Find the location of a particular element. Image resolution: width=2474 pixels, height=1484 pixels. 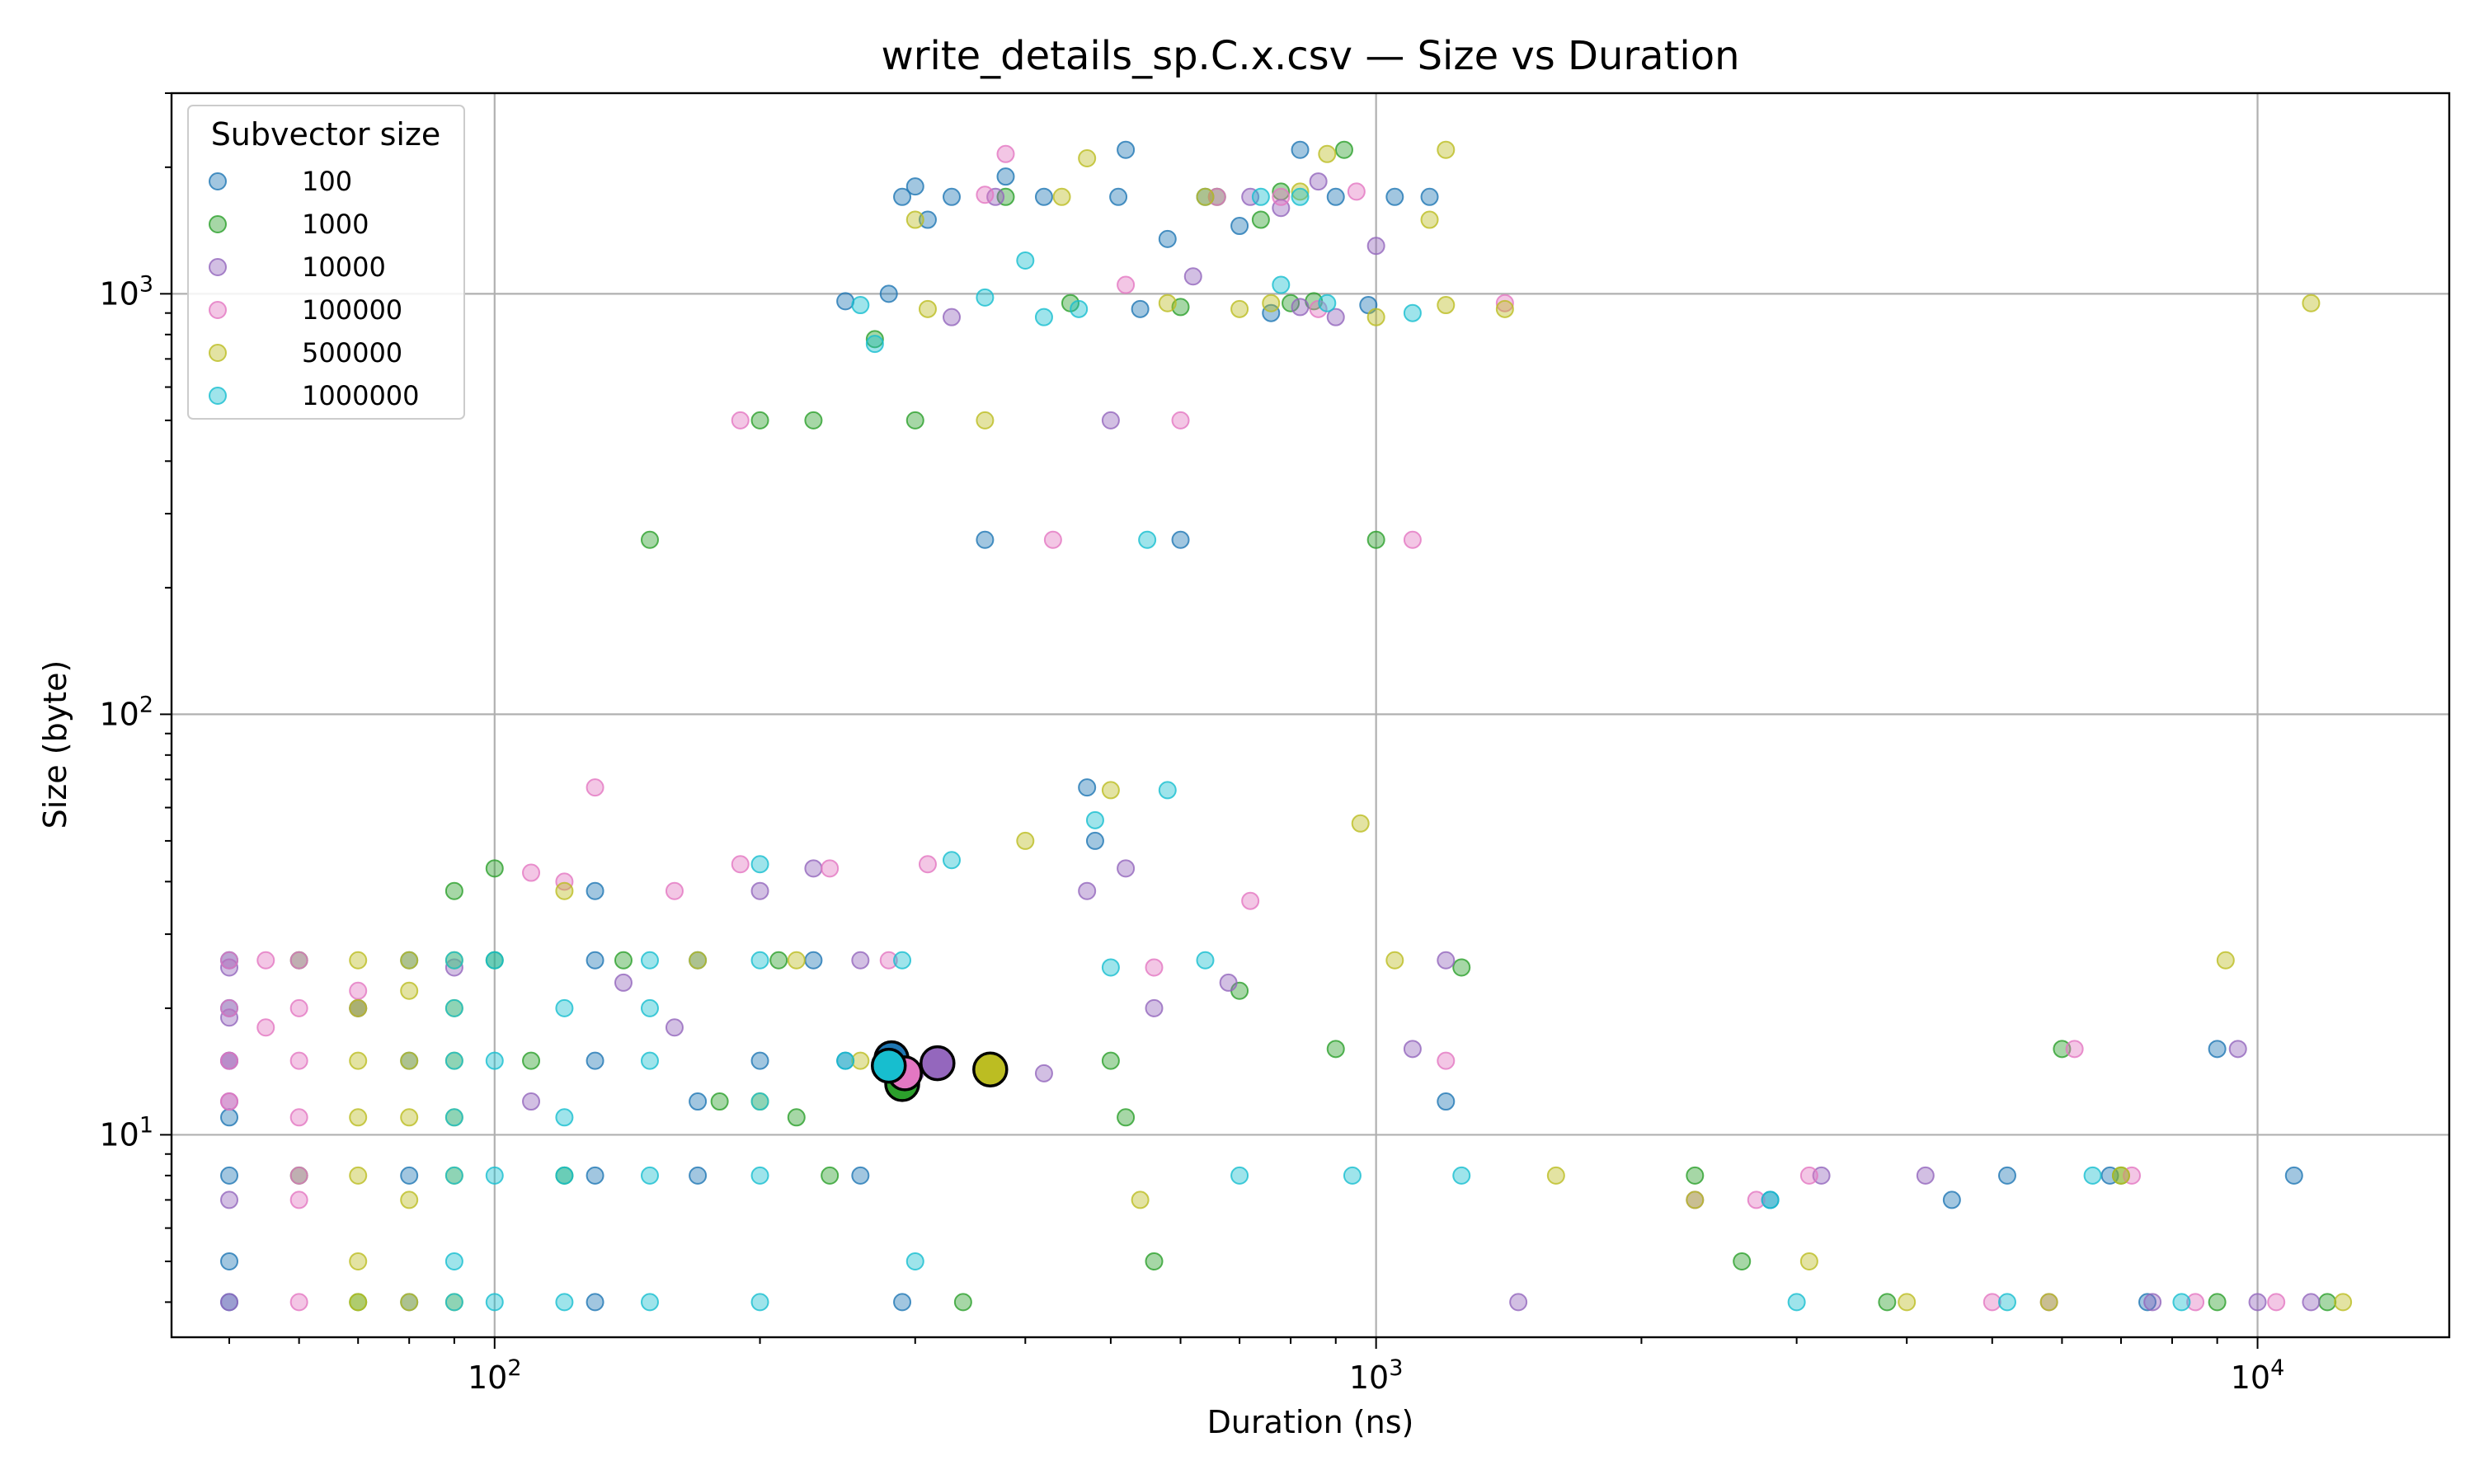

legend-entry: 100 is located at coordinates (280, 181).